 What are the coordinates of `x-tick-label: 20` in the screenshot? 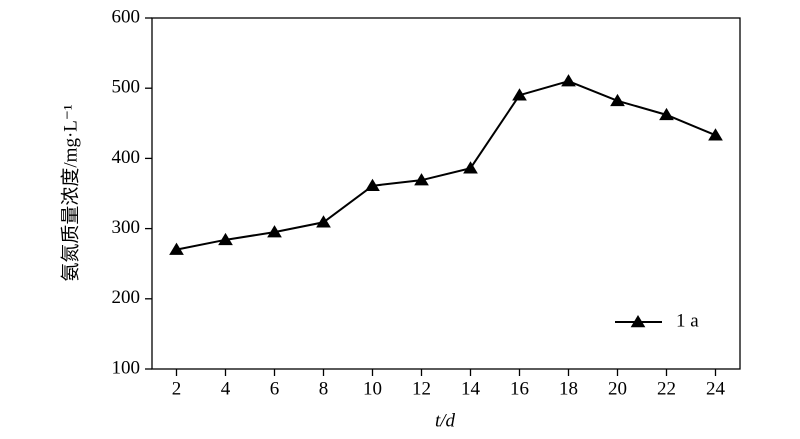 It's located at (617, 388).